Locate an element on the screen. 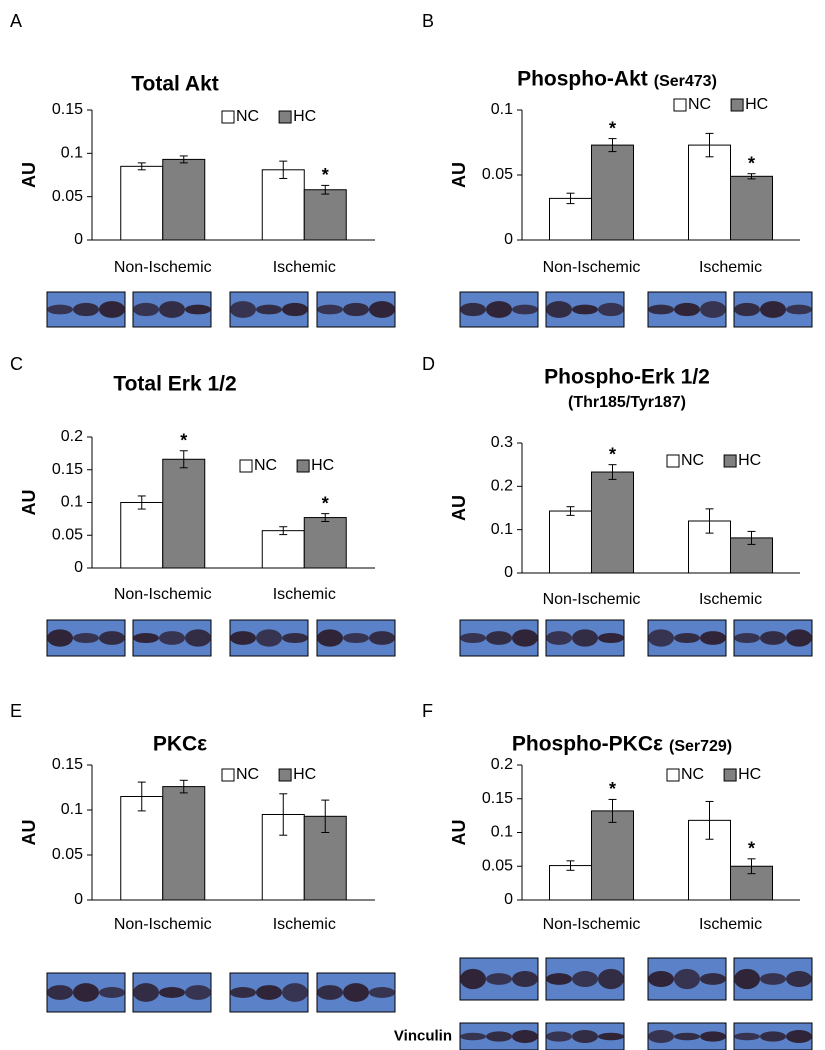  panel-letter: C is located at coordinates (16, 364).